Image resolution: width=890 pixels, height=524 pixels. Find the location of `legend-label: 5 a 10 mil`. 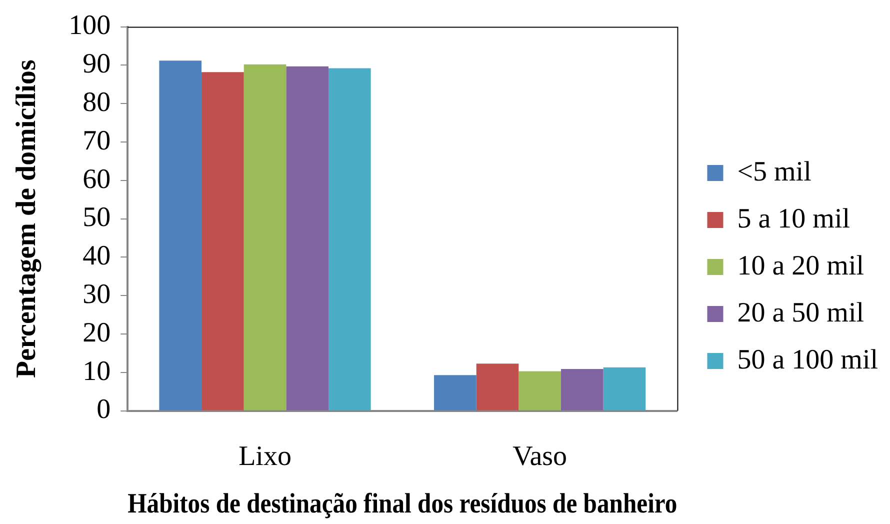

legend-label: 5 a 10 mil is located at coordinates (793, 218).